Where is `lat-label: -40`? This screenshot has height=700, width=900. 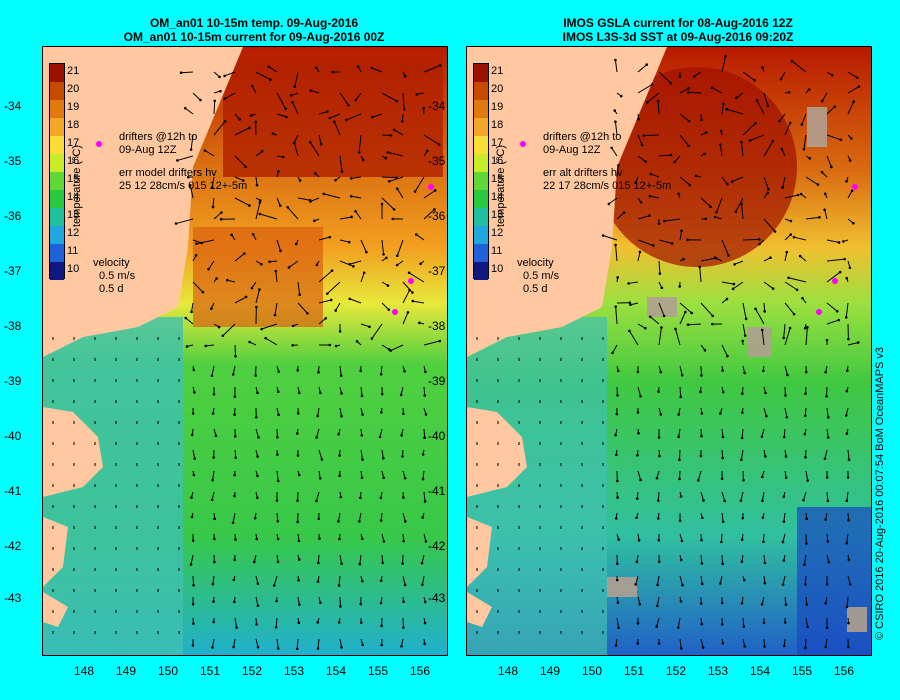 lat-label: -40 is located at coordinates (437, 436).